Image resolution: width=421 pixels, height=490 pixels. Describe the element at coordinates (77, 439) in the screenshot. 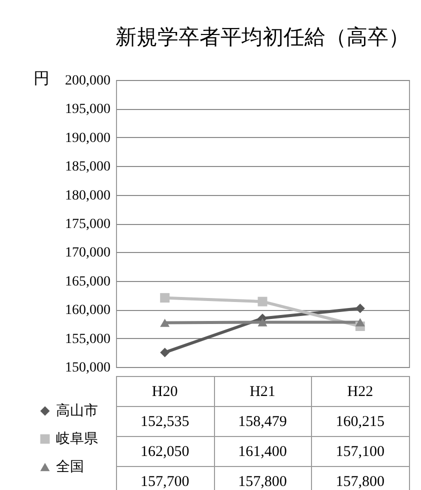

I see `legend-label: 岐阜県` at that location.